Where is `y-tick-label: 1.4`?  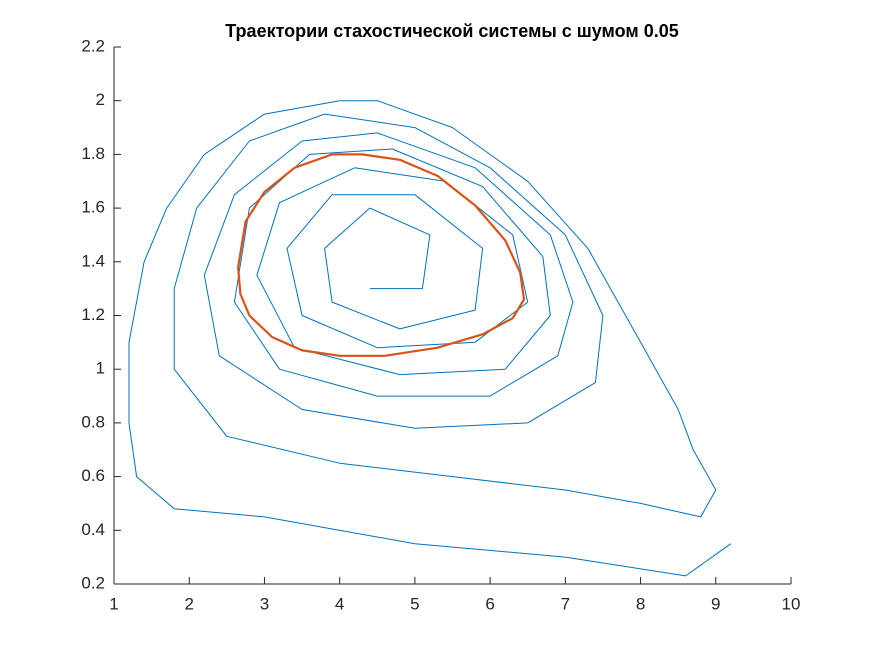
y-tick-label: 1.4 is located at coordinates (93, 260).